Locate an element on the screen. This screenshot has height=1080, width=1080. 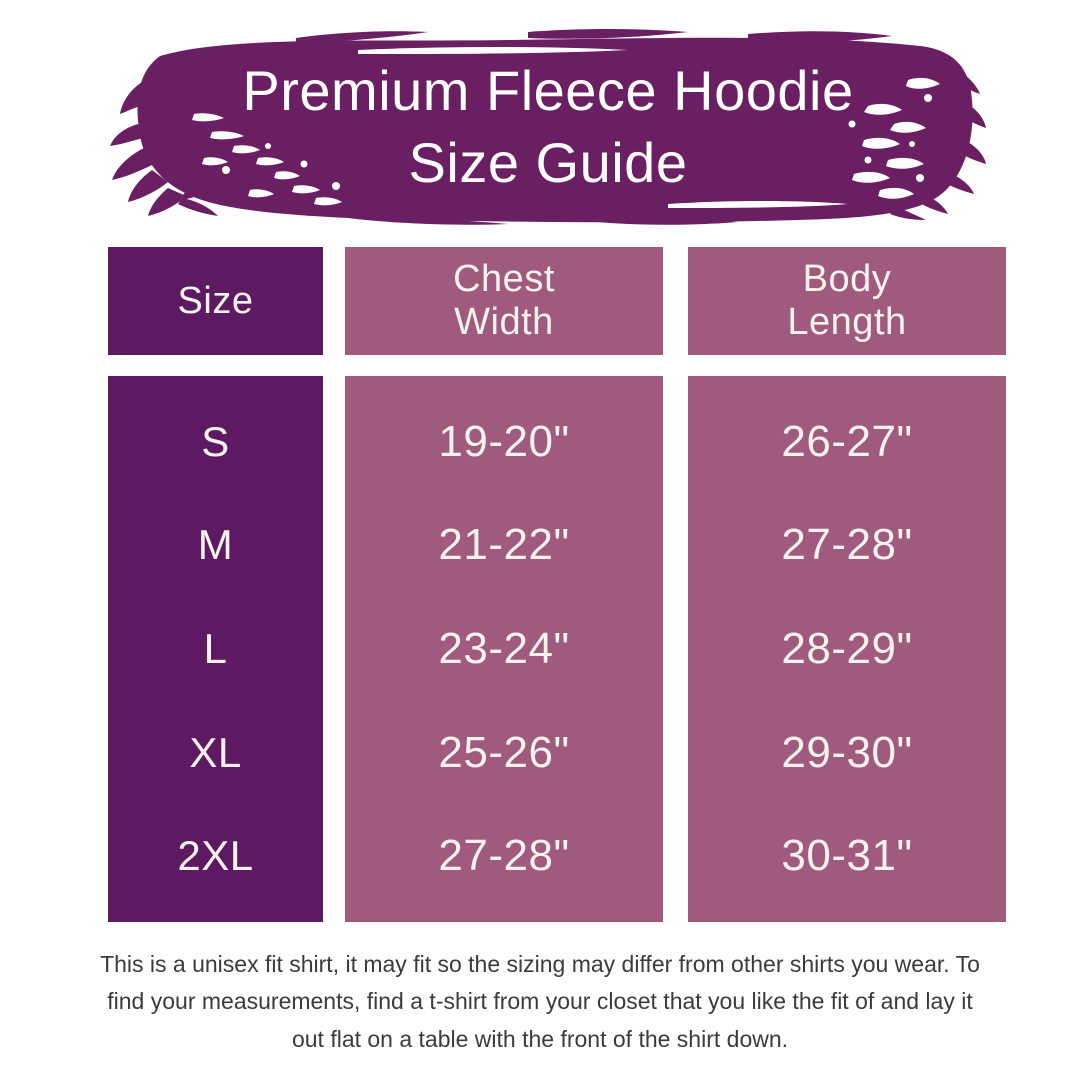
cell-chest-l: 23-24" is located at coordinates (504, 648).